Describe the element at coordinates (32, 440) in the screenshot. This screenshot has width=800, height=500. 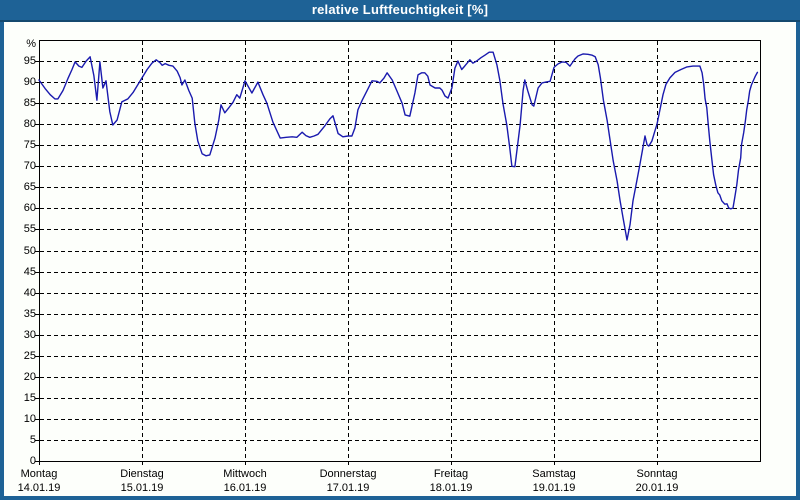
I see `y-tick-label: 5` at that location.